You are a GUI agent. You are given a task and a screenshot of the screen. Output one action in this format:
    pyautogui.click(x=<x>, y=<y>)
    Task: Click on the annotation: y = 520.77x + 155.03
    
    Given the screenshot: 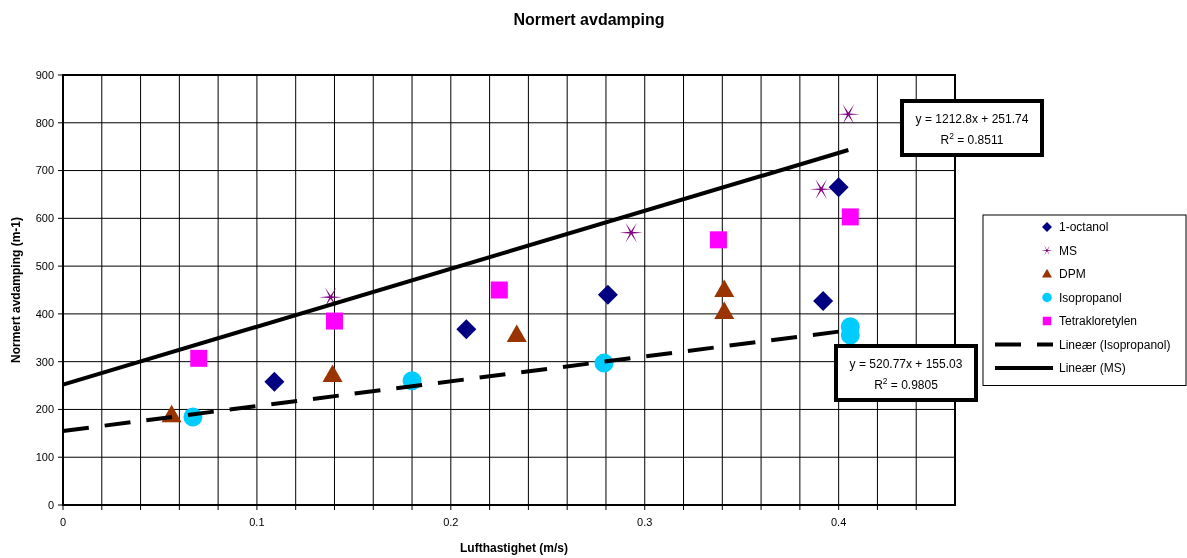 What is the action you would take?
    pyautogui.click(x=906, y=364)
    